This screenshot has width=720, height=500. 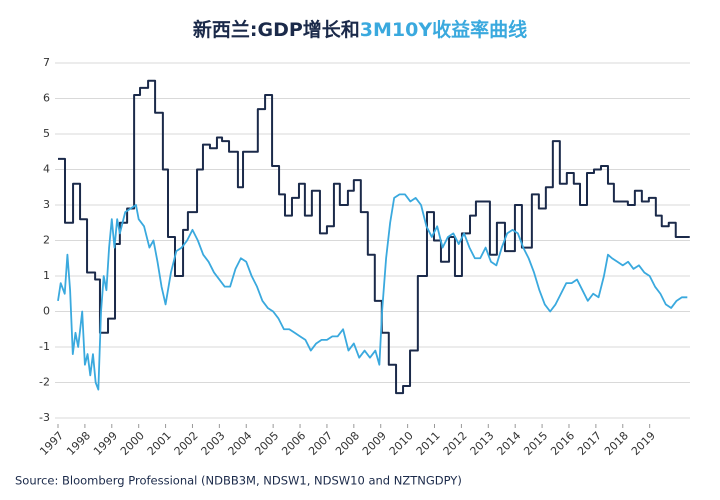 What do you see at coordinates (46, 62) in the screenshot?
I see `y-tick-label: 7` at bounding box center [46, 62].